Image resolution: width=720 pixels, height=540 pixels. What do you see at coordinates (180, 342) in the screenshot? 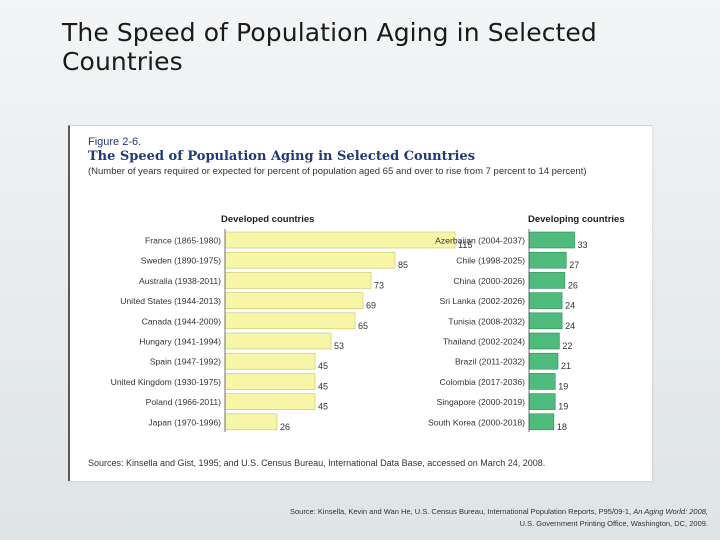
I see `developed-category-label: Hungary (1941-1994)` at bounding box center [180, 342].